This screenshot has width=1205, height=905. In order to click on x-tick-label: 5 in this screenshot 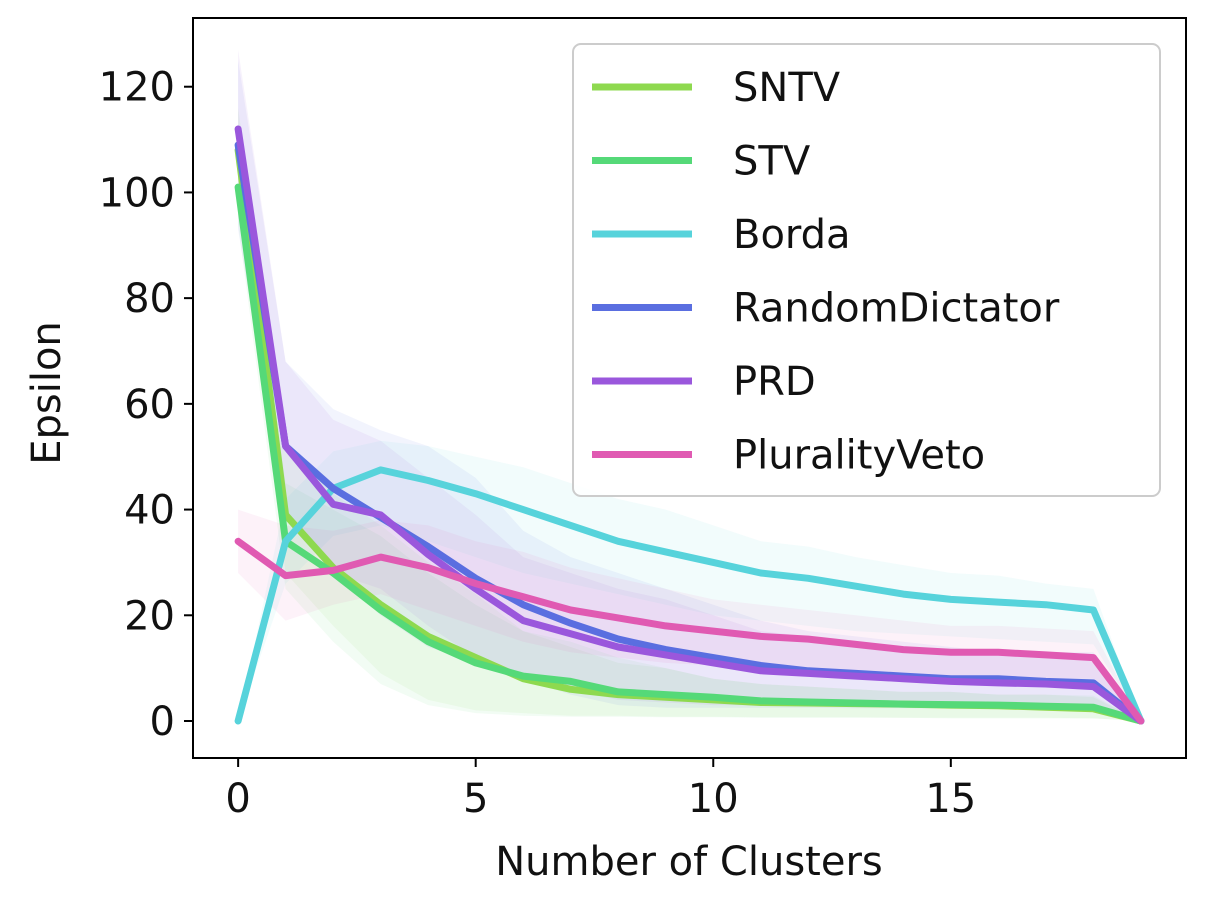, I will do `click(475, 799)`.